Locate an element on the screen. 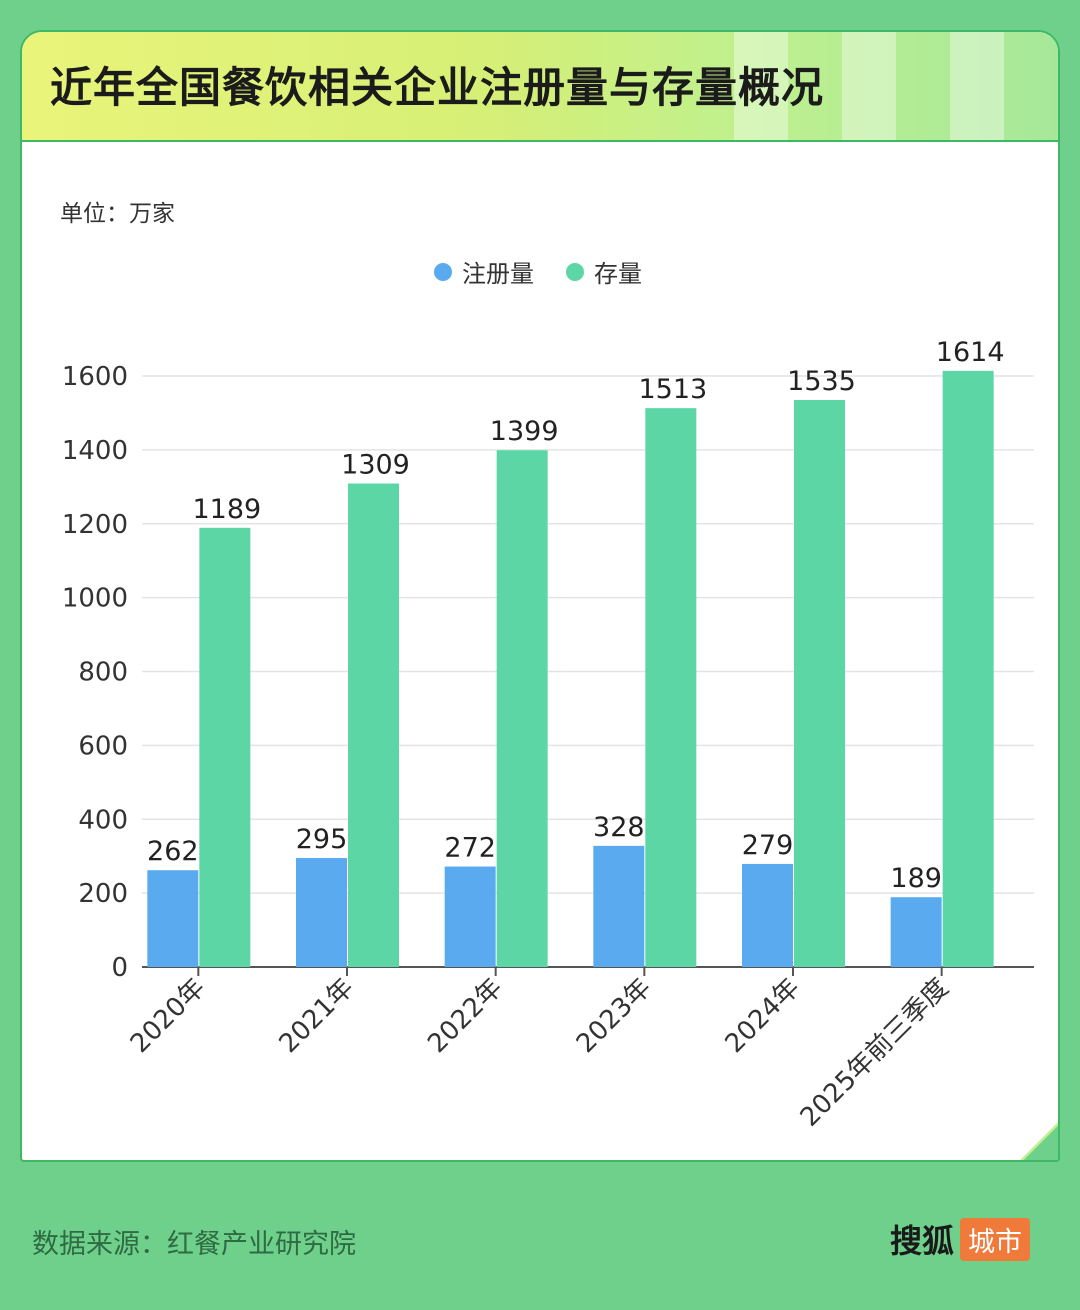  brand-badge: 城市 is located at coordinates (995, 1239).